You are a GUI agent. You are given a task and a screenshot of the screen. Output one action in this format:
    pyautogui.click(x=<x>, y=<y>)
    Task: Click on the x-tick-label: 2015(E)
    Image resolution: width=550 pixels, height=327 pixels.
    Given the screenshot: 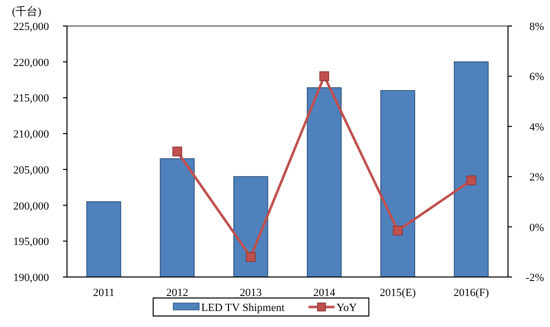 What is the action you would take?
    pyautogui.click(x=398, y=293)
    